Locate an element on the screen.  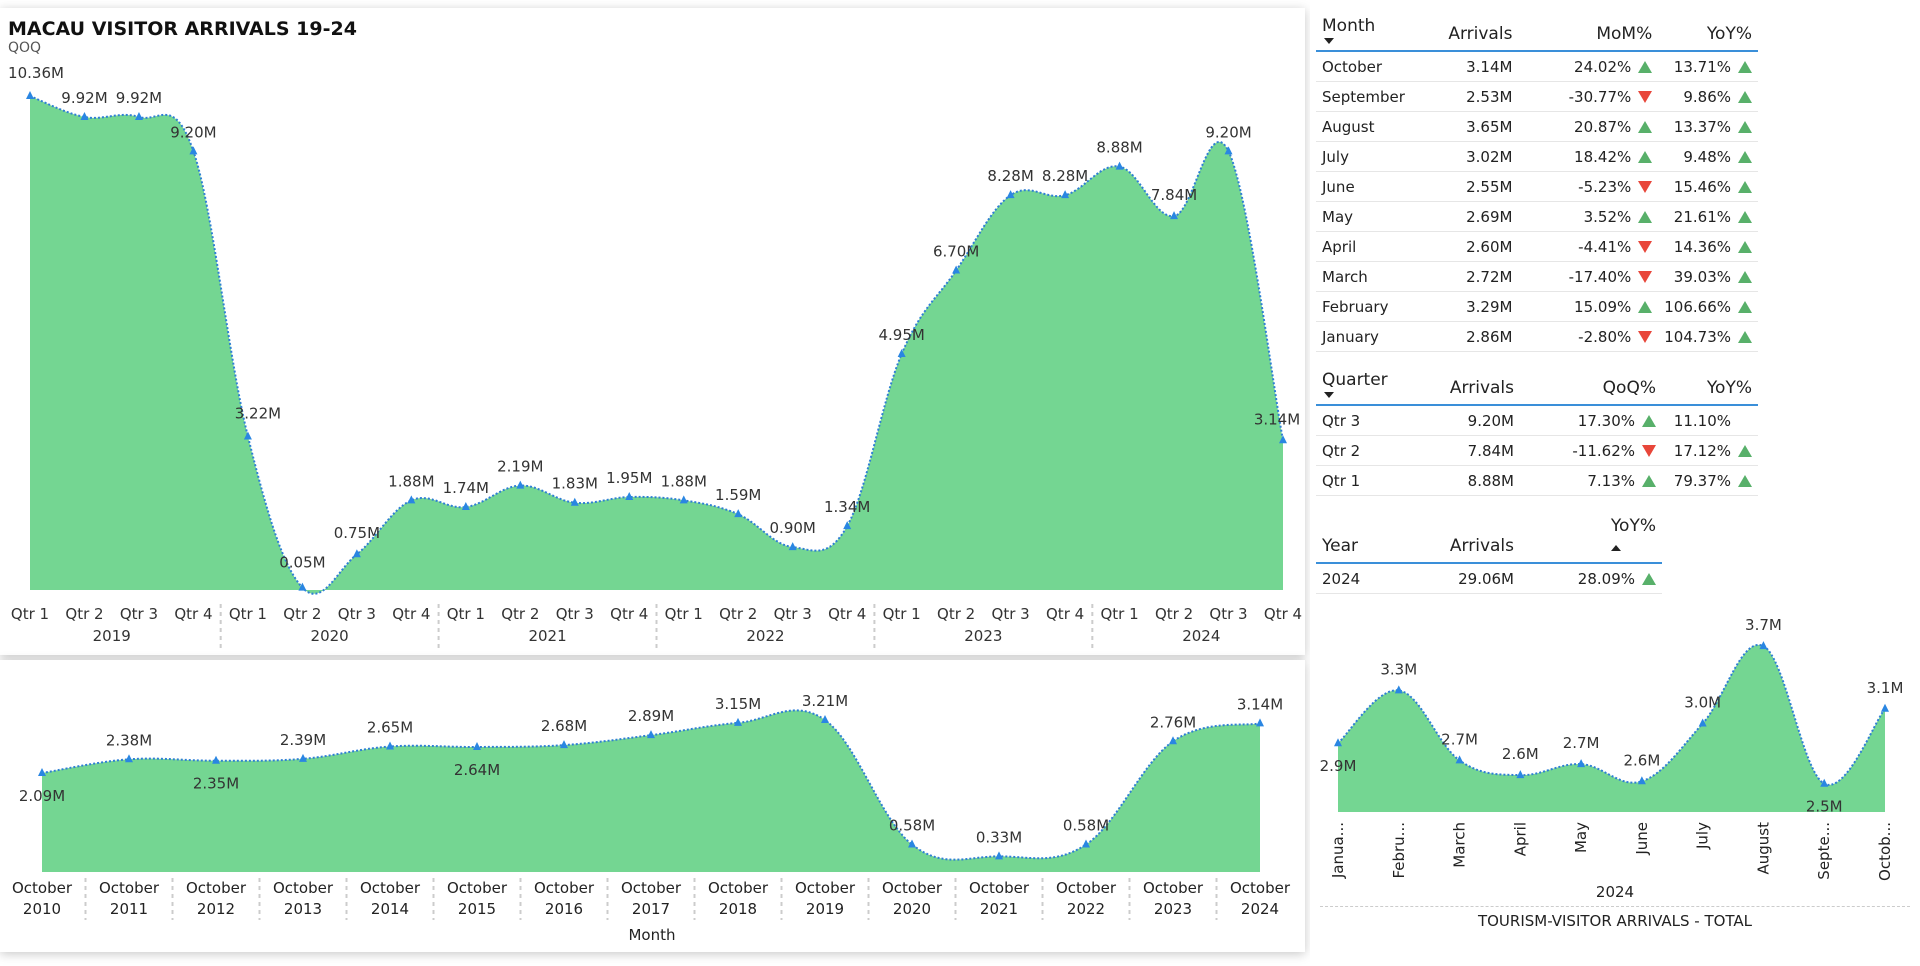
monthly-data-label: 2.7M is located at coordinates (1459, 739).